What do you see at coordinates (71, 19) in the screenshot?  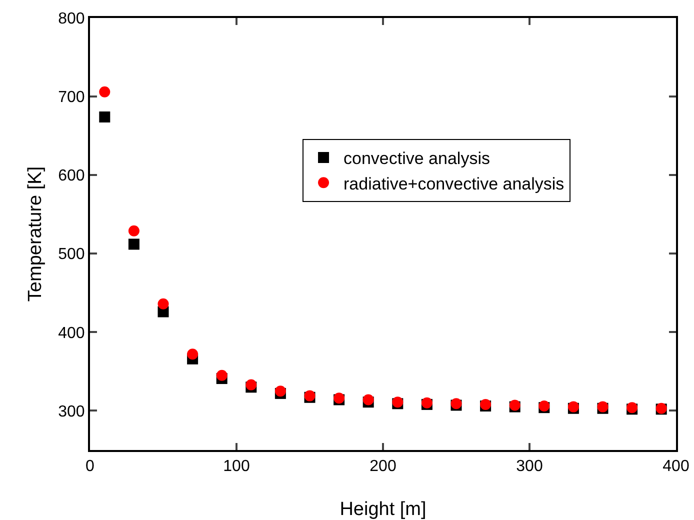 I see `y-tick-label: 800` at bounding box center [71, 19].